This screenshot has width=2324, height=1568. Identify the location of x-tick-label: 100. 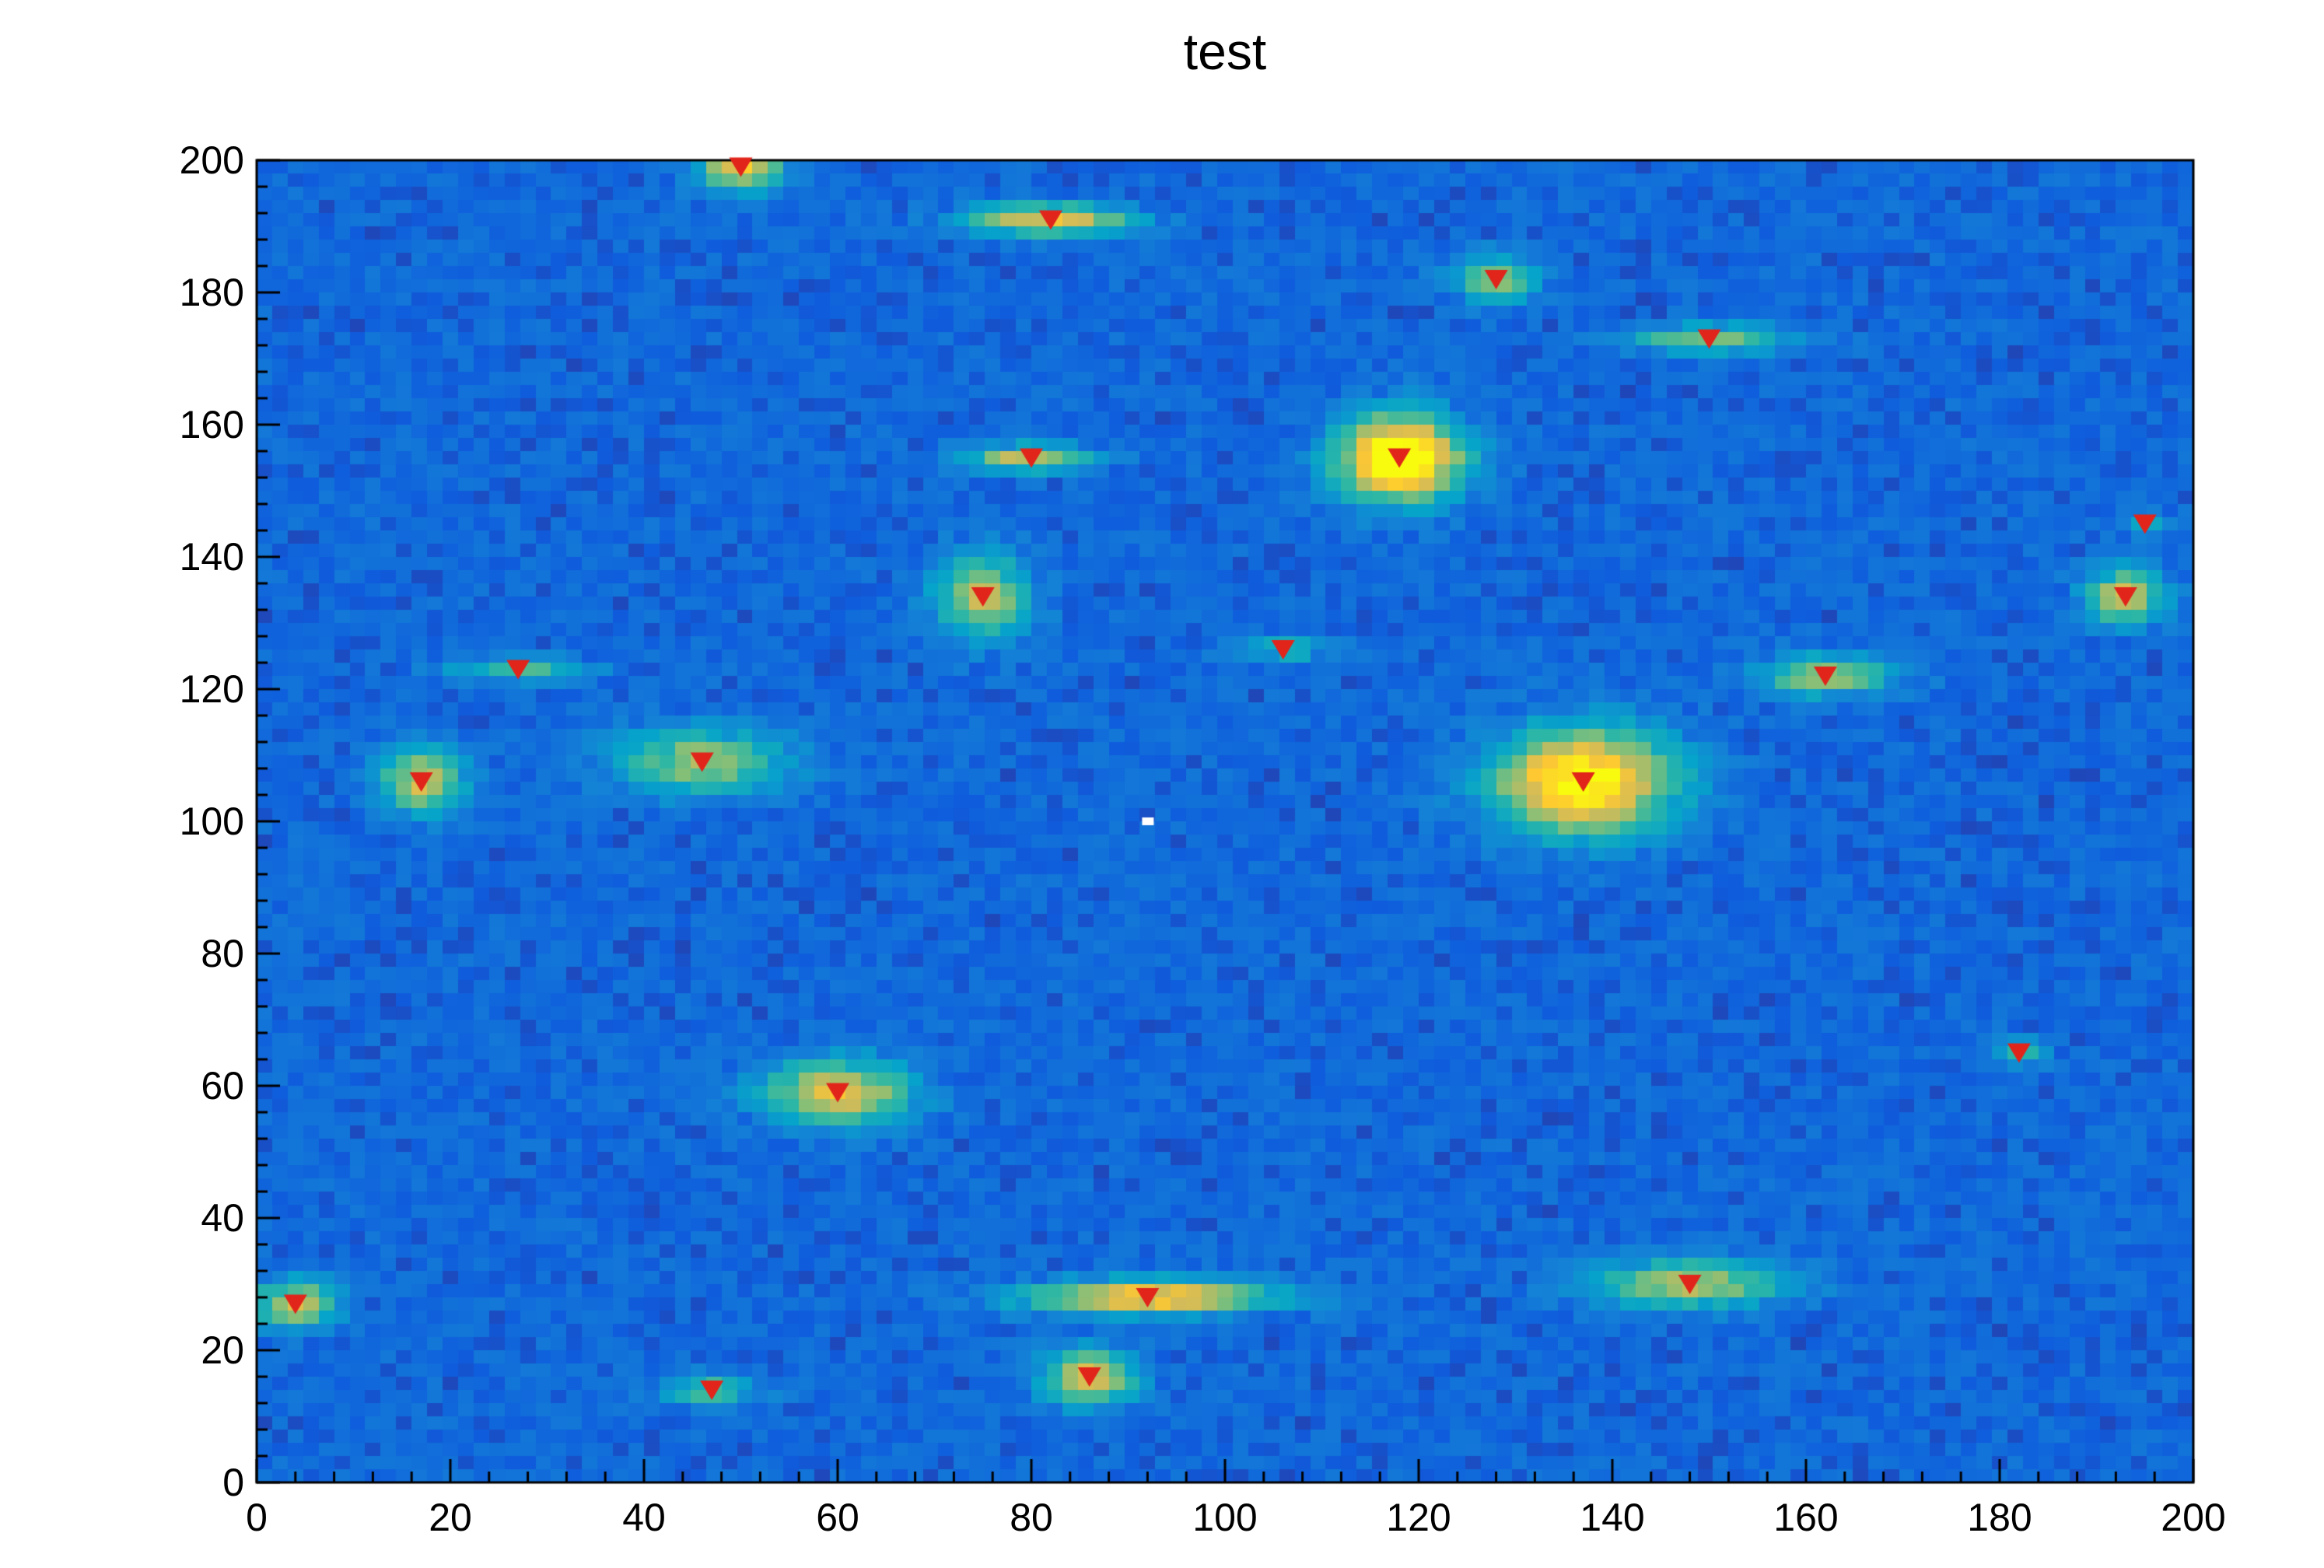
(1225, 1517).